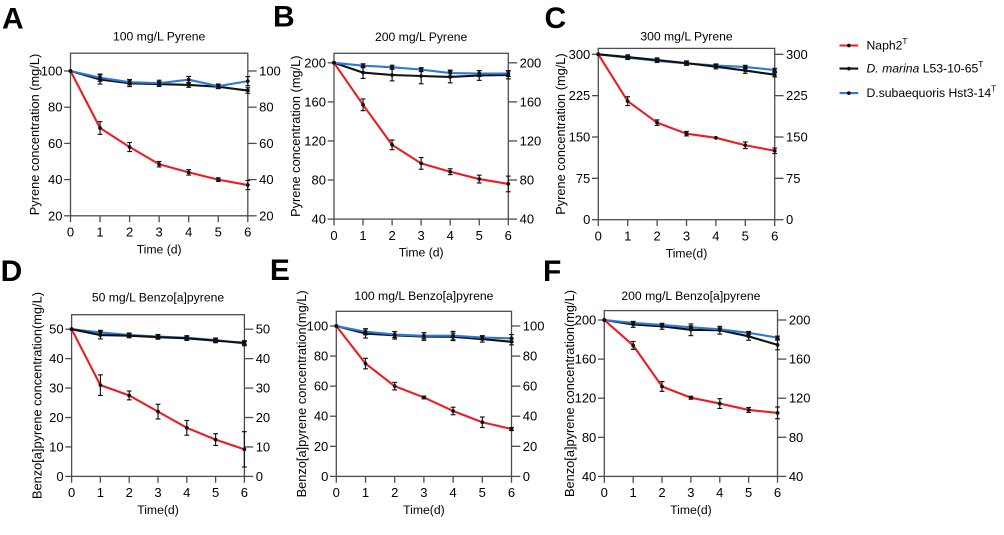 This screenshot has width=1004, height=535. What do you see at coordinates (158, 298) in the screenshot?
I see `svg-text: 50 mg/L Benzo[a]pyrene` at bounding box center [158, 298].